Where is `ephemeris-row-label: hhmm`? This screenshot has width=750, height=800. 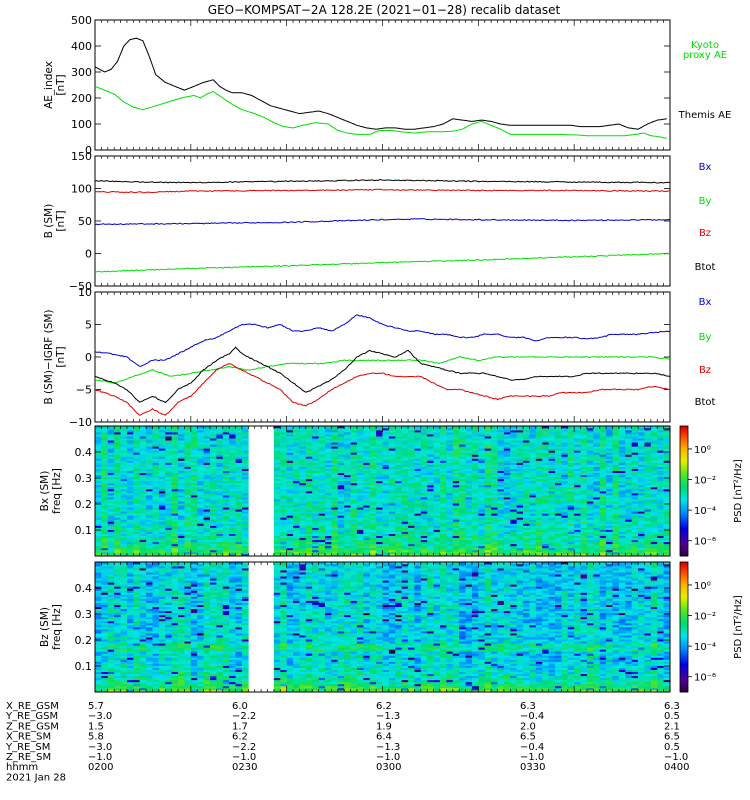
ephemeris-row-label: hhmm is located at coordinates (22, 767).